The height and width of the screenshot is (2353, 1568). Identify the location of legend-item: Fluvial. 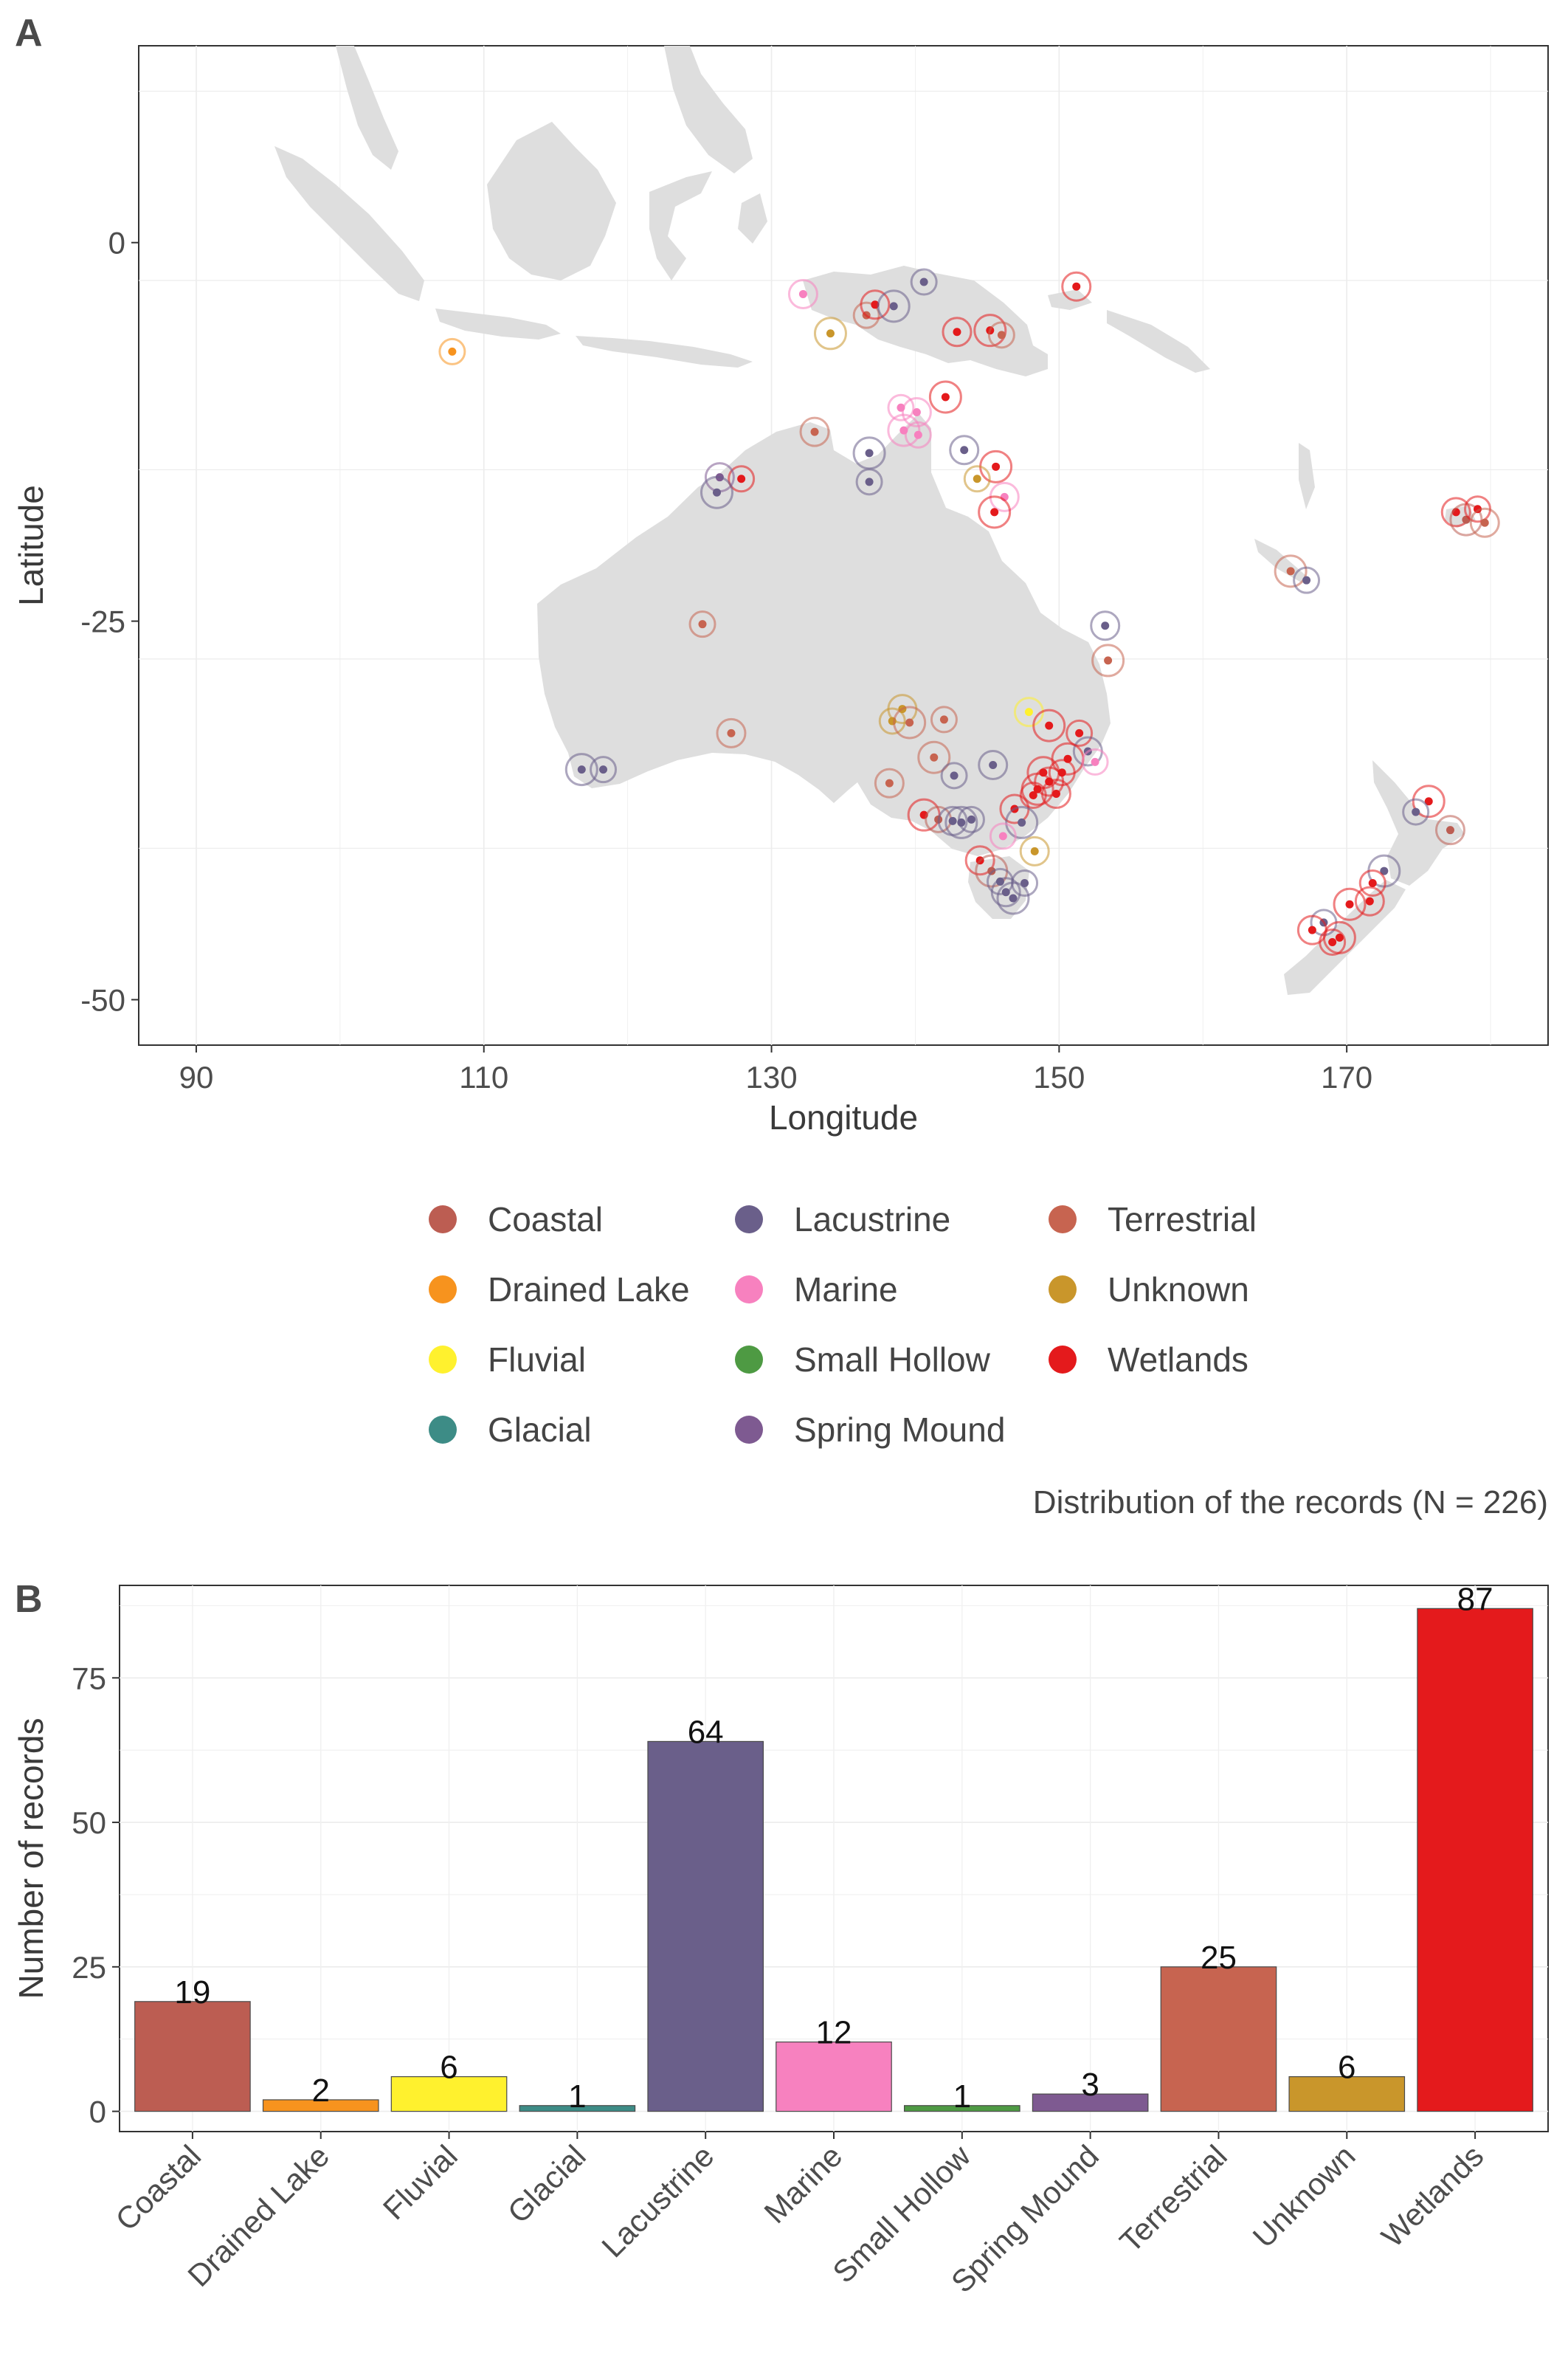
(507, 1359).